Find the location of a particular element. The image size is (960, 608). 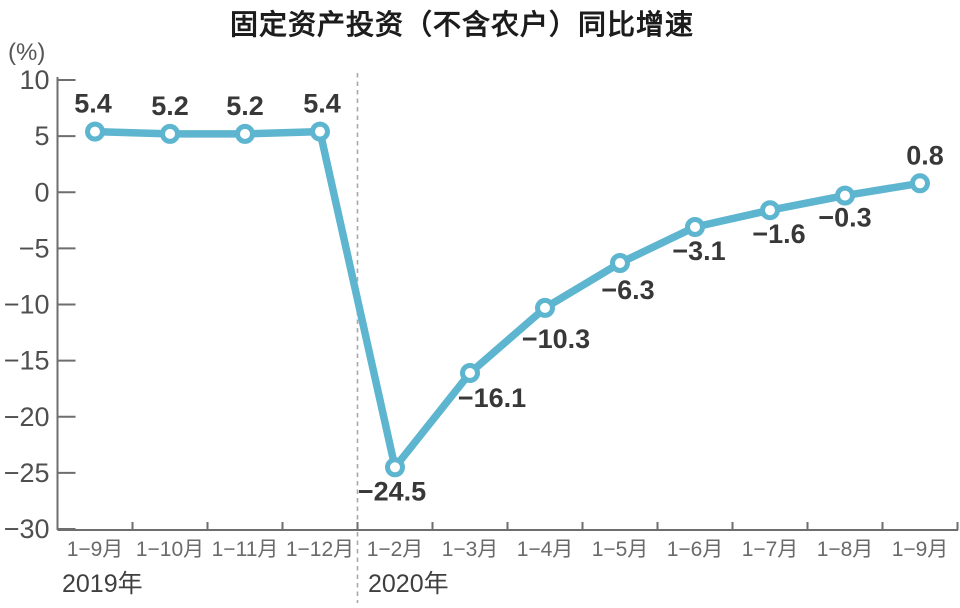

x-tick-label: 1−2月 is located at coordinates (395, 549).